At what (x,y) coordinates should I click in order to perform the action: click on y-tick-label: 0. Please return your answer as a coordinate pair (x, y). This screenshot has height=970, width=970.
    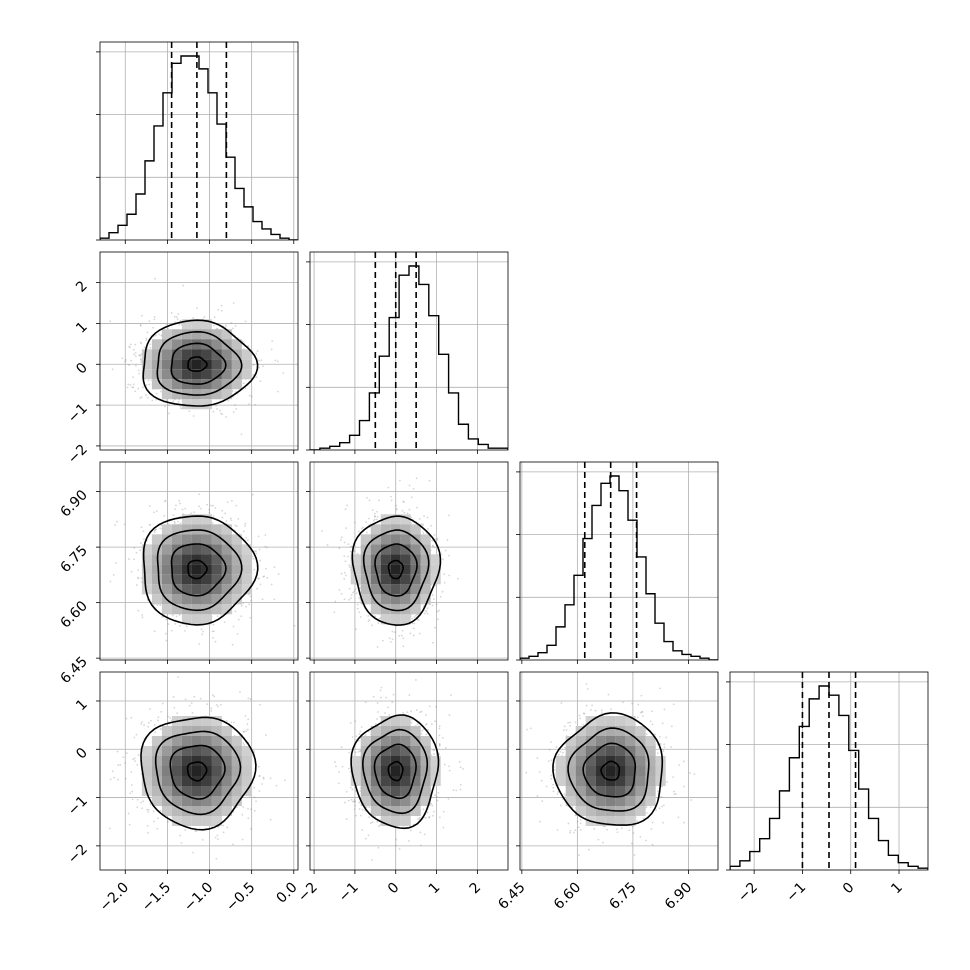
    Looking at the image, I should click on (82, 369).